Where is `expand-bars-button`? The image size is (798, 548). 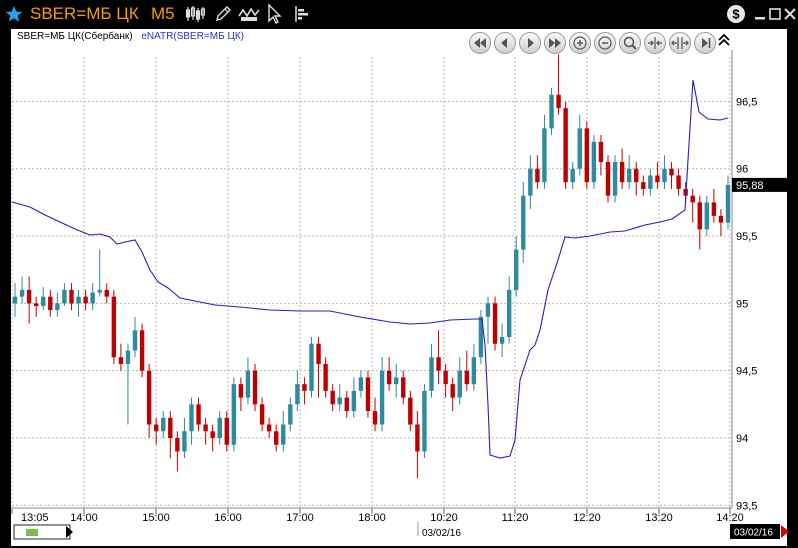
expand-bars-button is located at coordinates (680, 43).